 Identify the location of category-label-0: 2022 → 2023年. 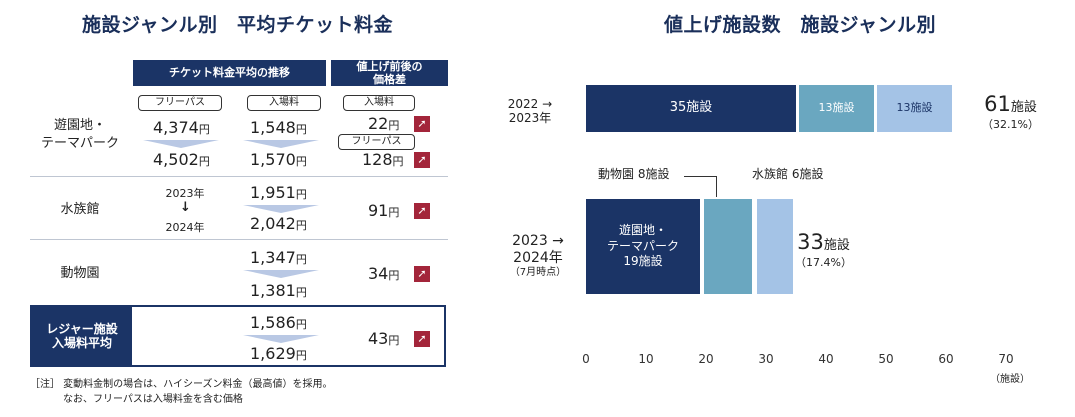
(530, 111).